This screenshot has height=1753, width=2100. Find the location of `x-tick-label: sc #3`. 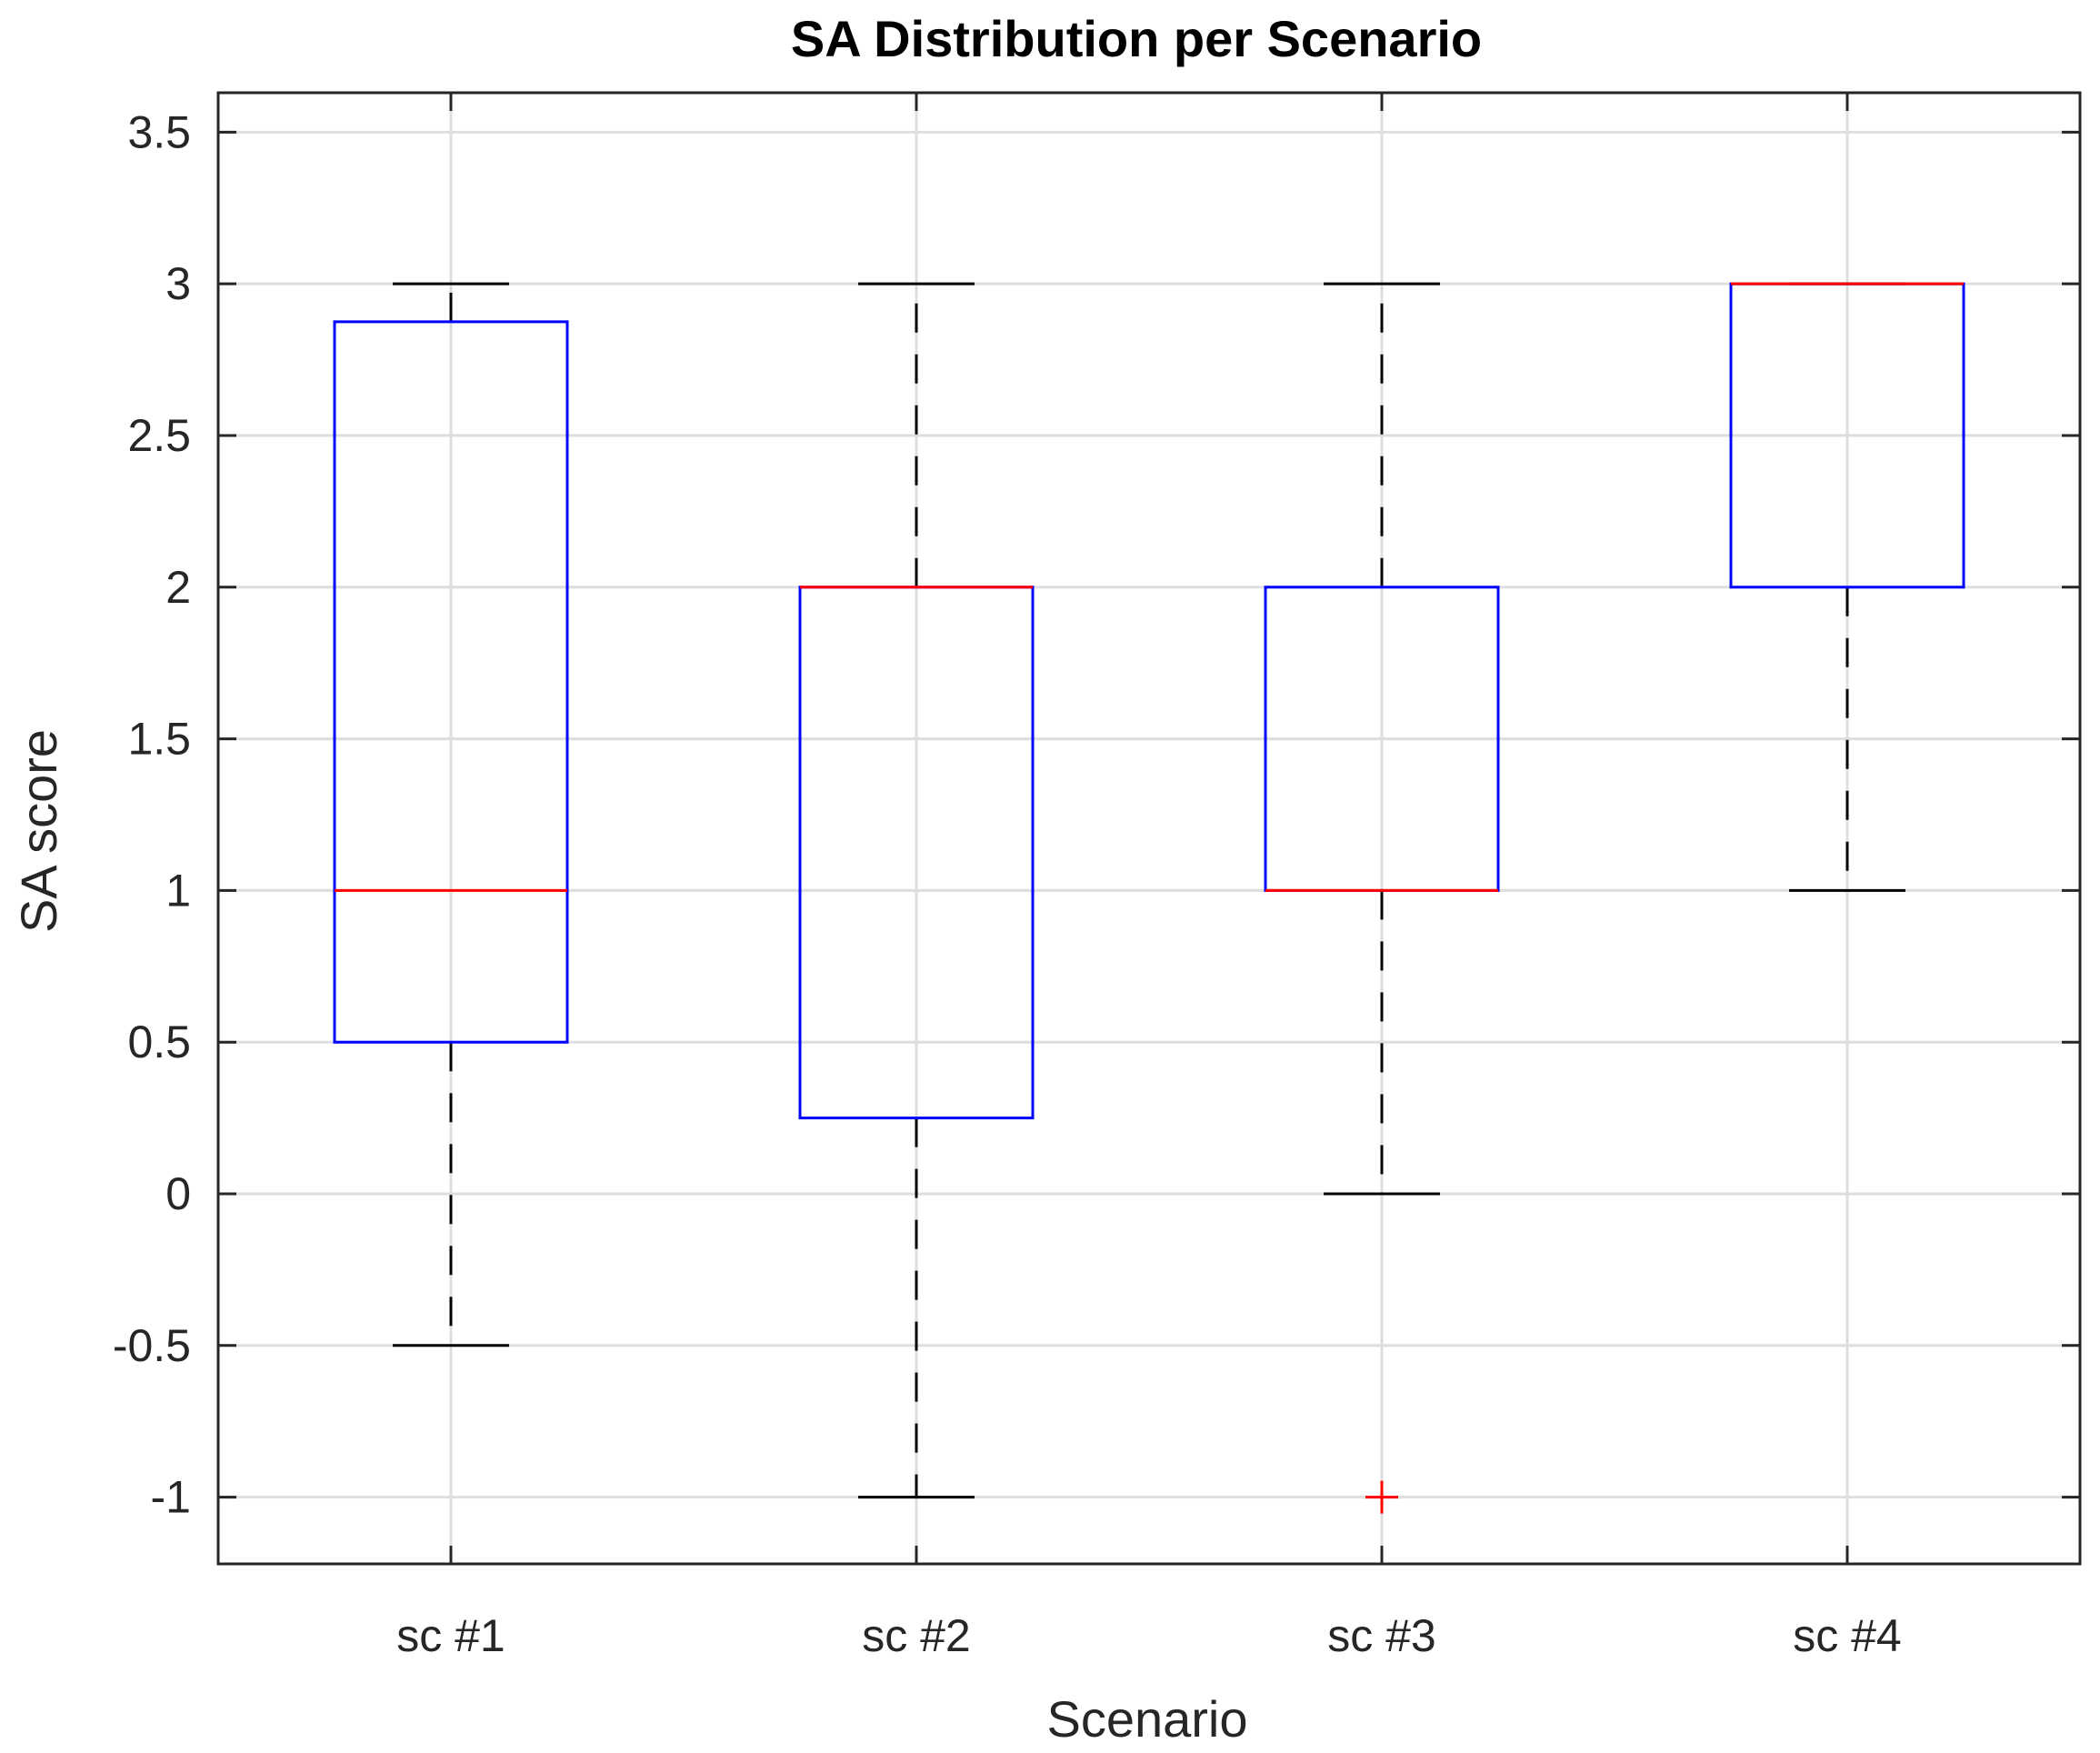

x-tick-label: sc #3 is located at coordinates (1381, 1635).